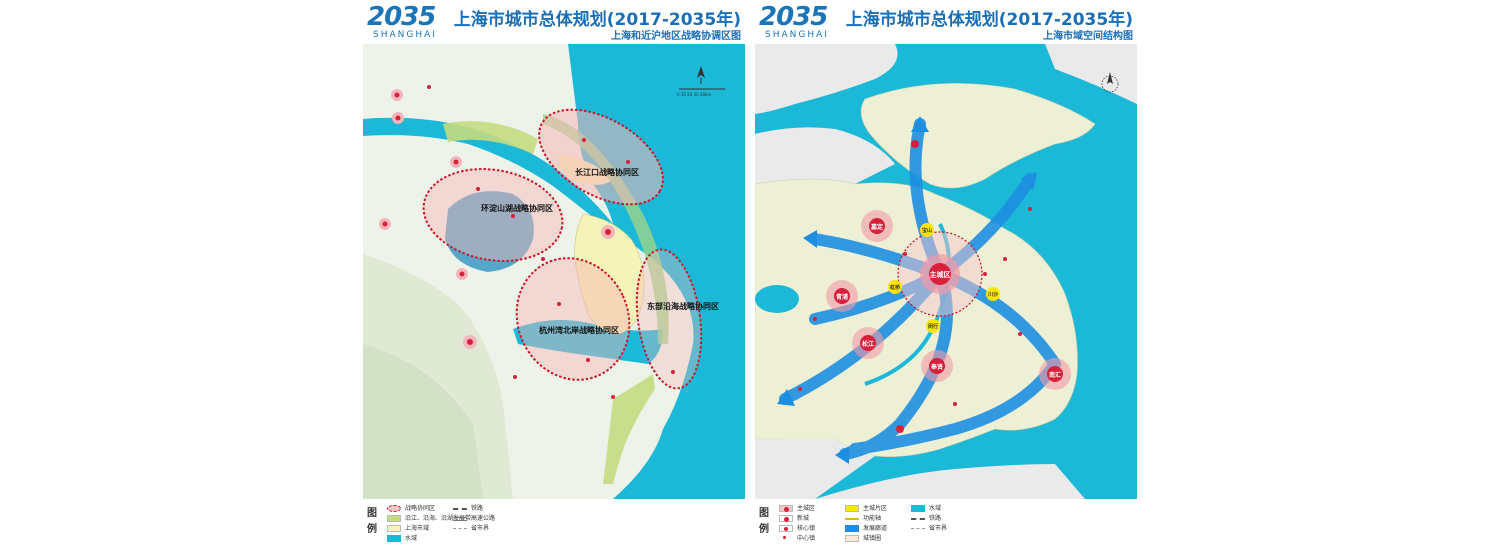 The image size is (1500, 545). Describe the element at coordinates (669, 319) in the screenshot. I see `zone-eastern-coast` at that location.